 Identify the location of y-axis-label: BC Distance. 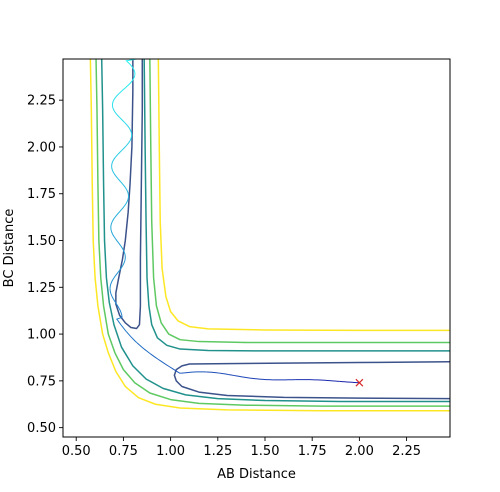
(9, 248).